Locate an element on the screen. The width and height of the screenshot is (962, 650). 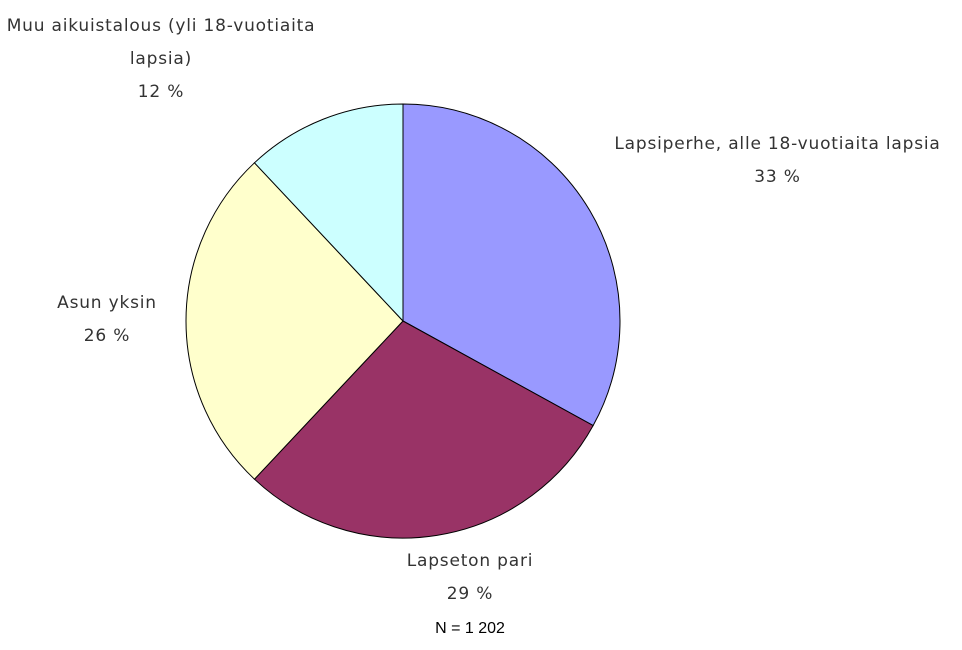
value-label: 26 % is located at coordinates (107, 336).